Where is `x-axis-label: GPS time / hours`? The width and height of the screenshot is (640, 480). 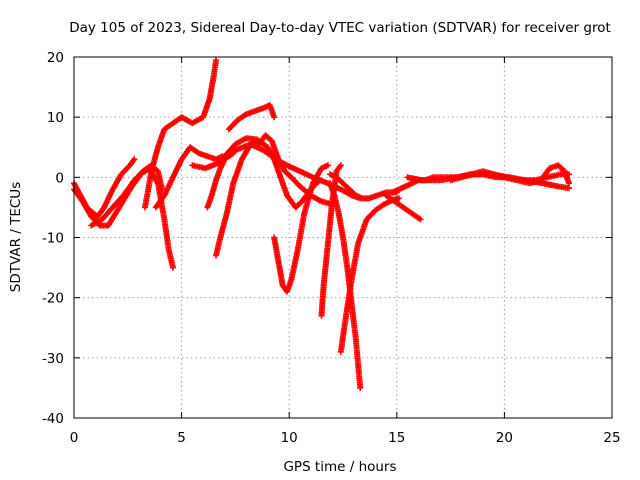 x-axis-label: GPS time / hours is located at coordinates (339, 467).